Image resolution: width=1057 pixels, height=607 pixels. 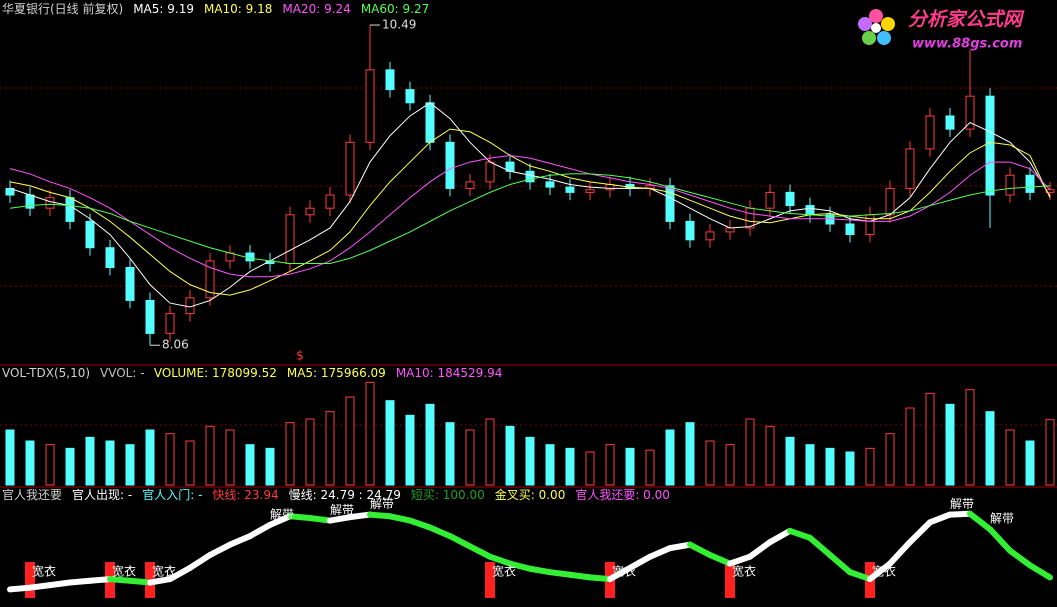 What do you see at coordinates (122, 373) in the screenshot?
I see `legend-entry: VVOL: -` at bounding box center [122, 373].